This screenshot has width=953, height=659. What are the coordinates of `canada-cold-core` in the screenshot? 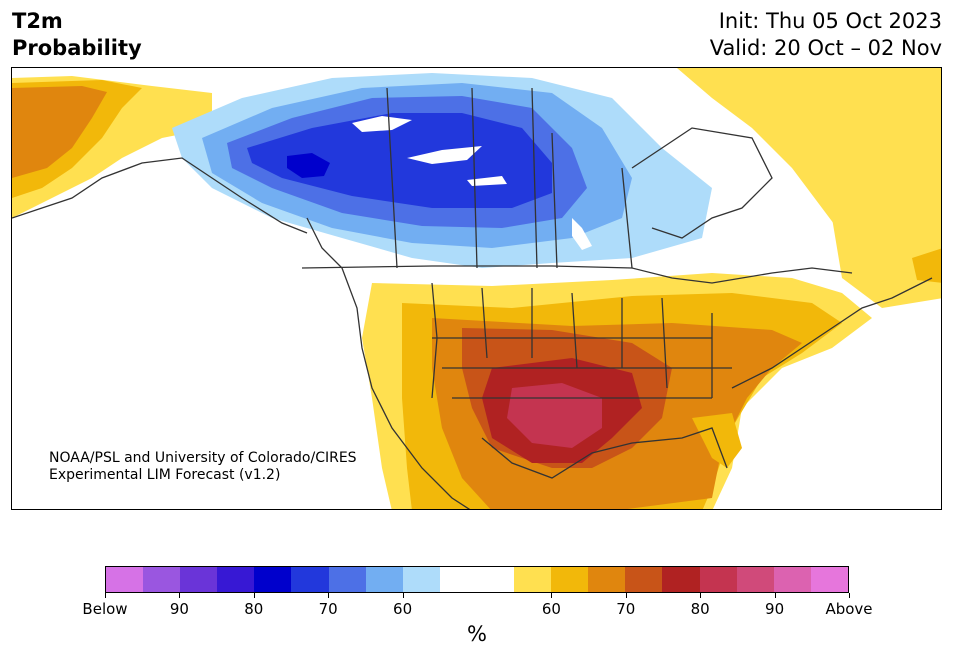 It's located at (308, 165).